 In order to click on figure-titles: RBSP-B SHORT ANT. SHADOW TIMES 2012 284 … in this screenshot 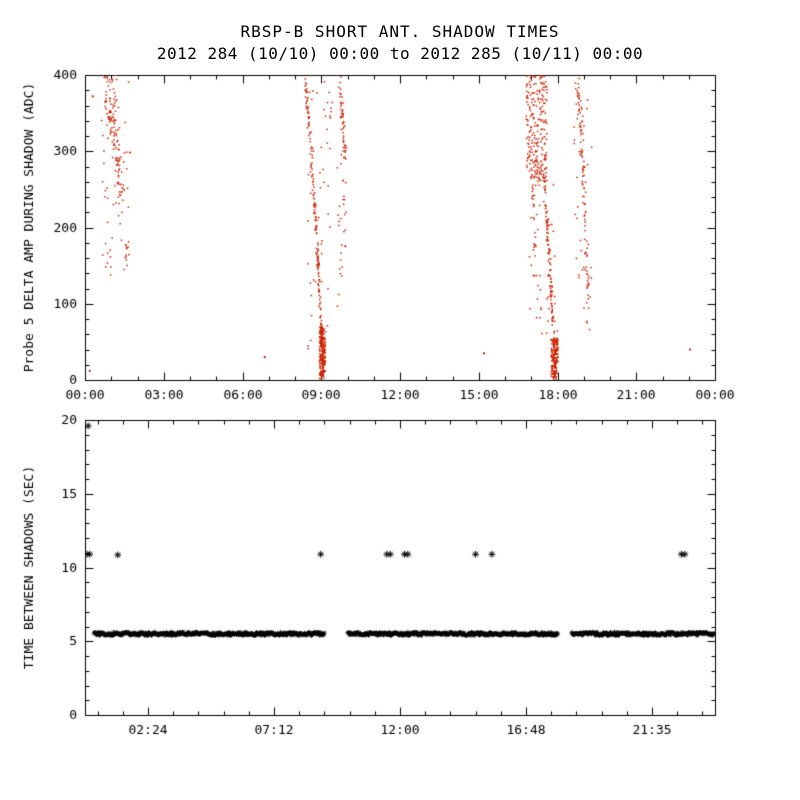, I will do `click(400, 42)`.